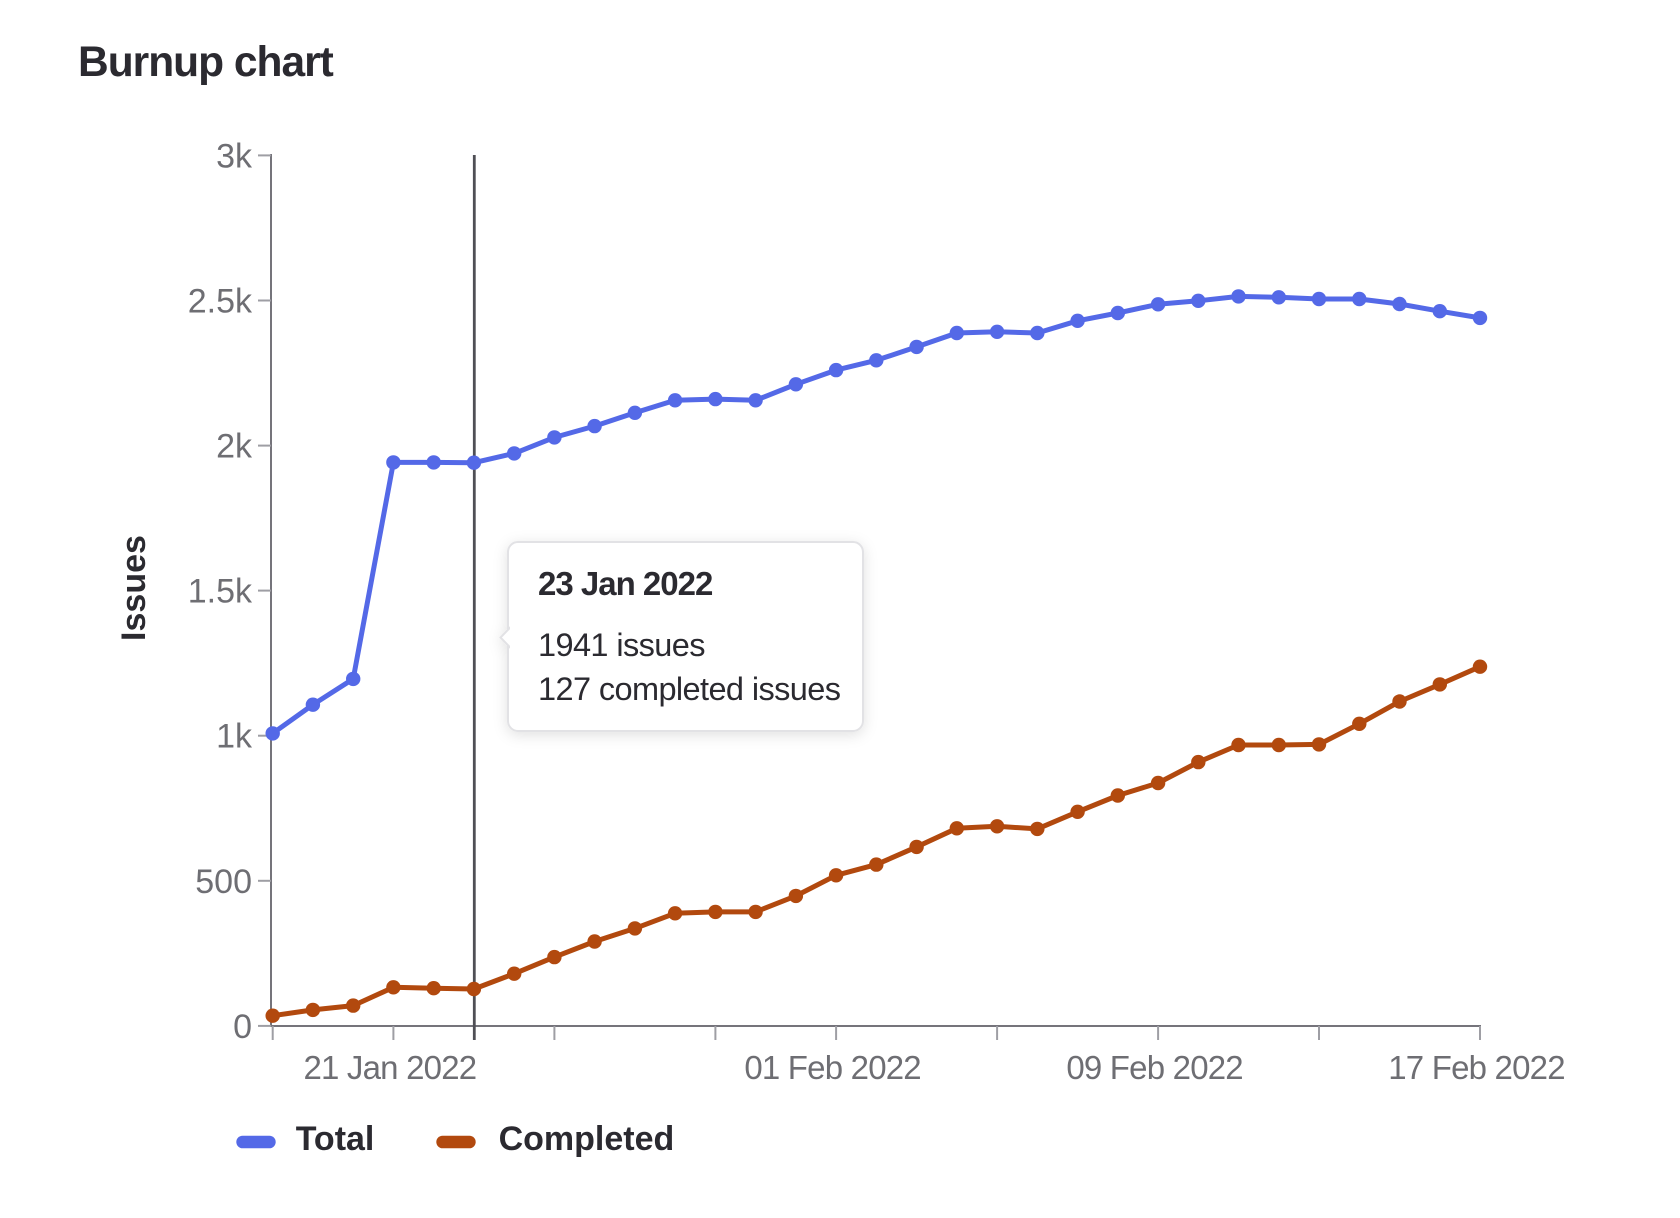 The height and width of the screenshot is (1218, 1680). I want to click on svg-text: 2.5k, so click(220, 302).